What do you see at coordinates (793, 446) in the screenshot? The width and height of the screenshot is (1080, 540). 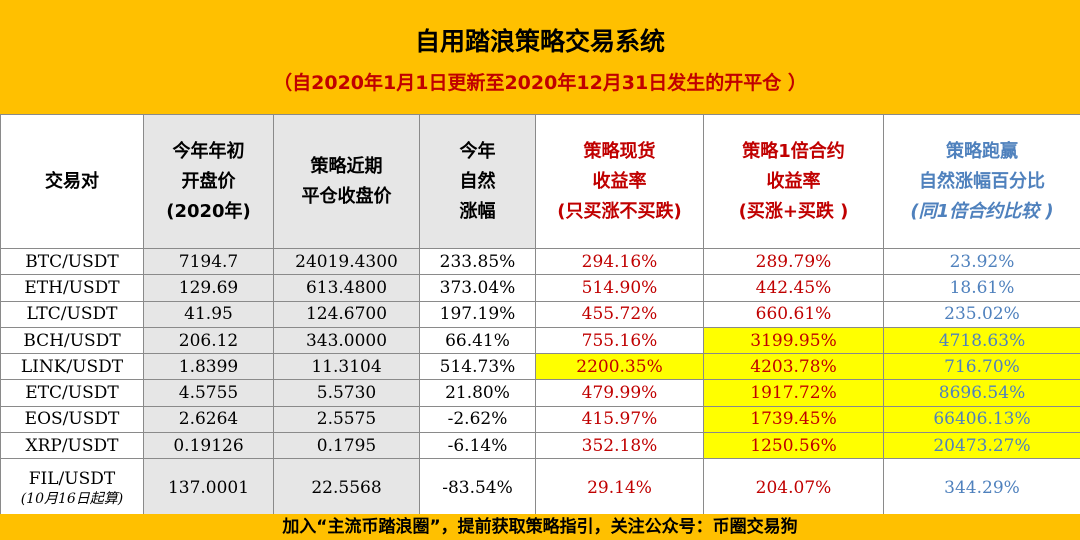 I see `contract-return-cell: 1250.56%` at bounding box center [793, 446].